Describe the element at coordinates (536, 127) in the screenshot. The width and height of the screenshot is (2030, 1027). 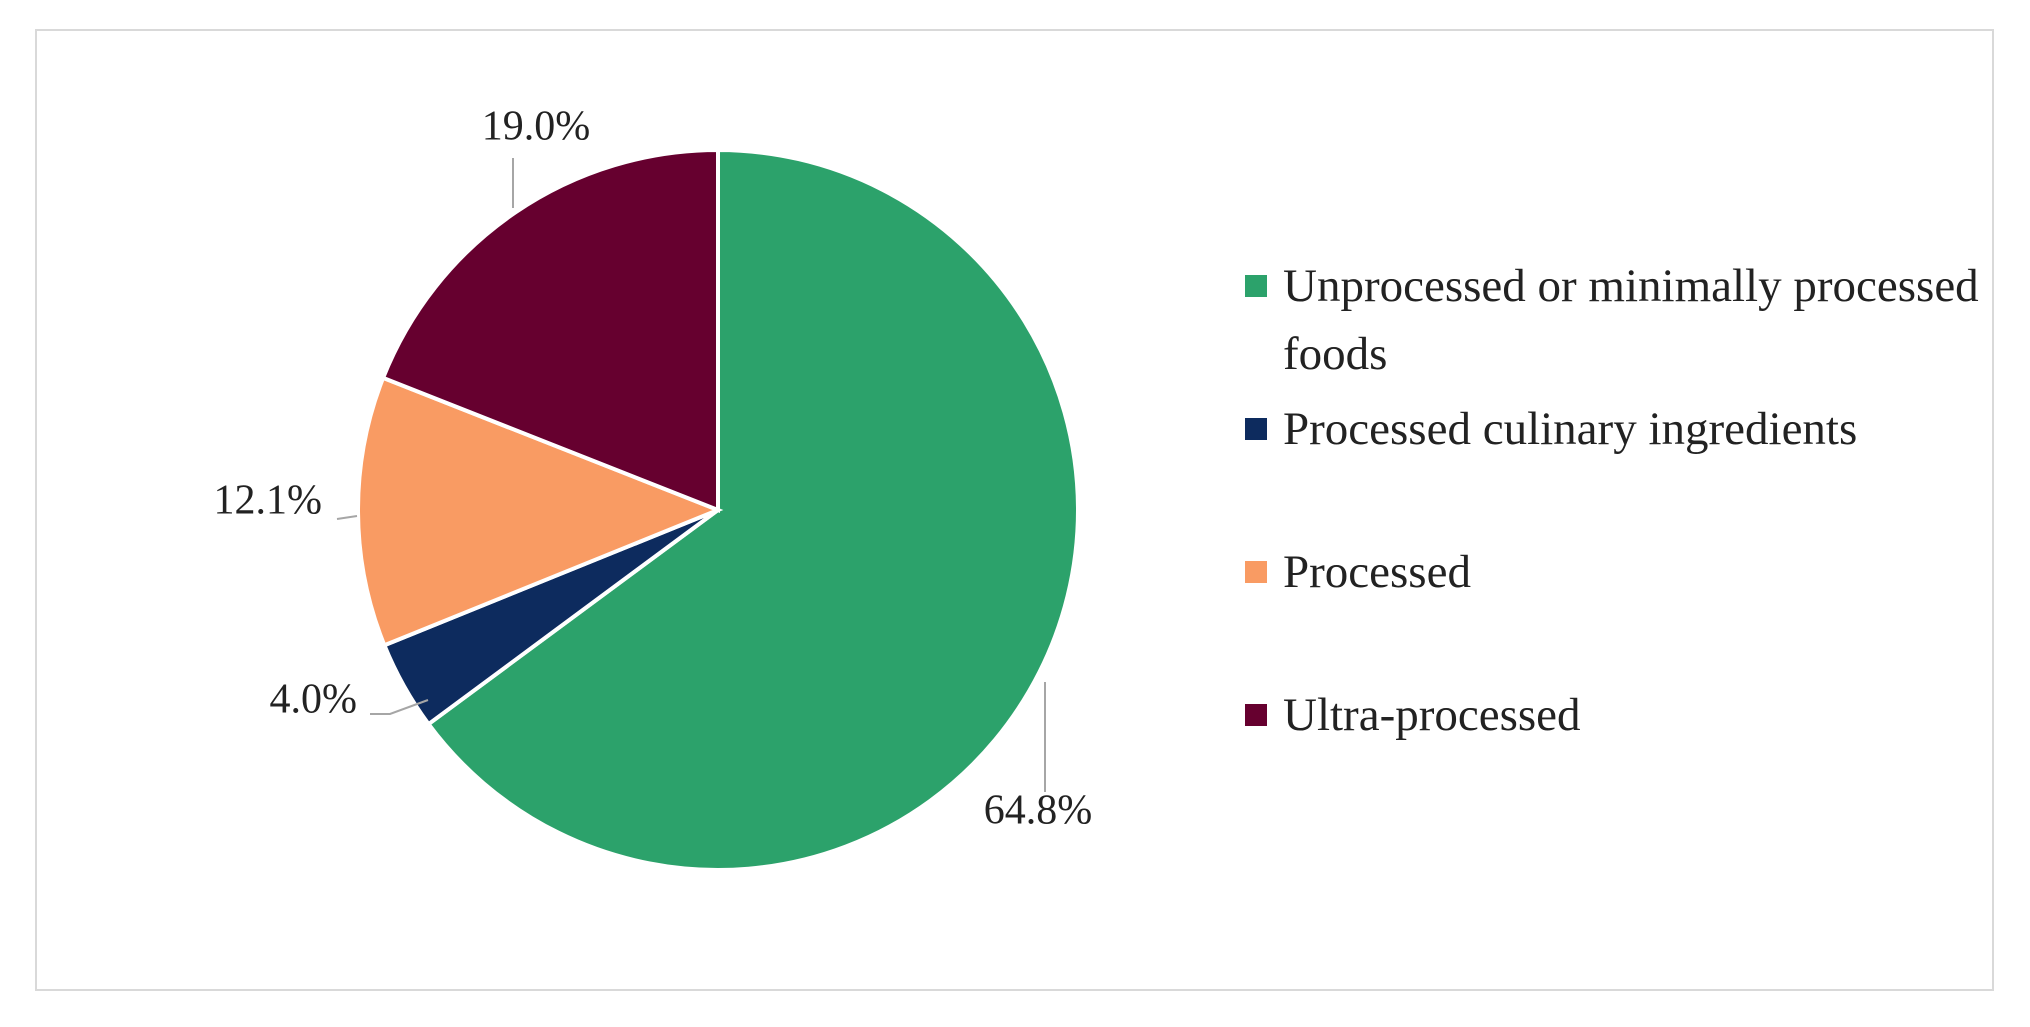
I see `data-label: 19.0%` at that location.